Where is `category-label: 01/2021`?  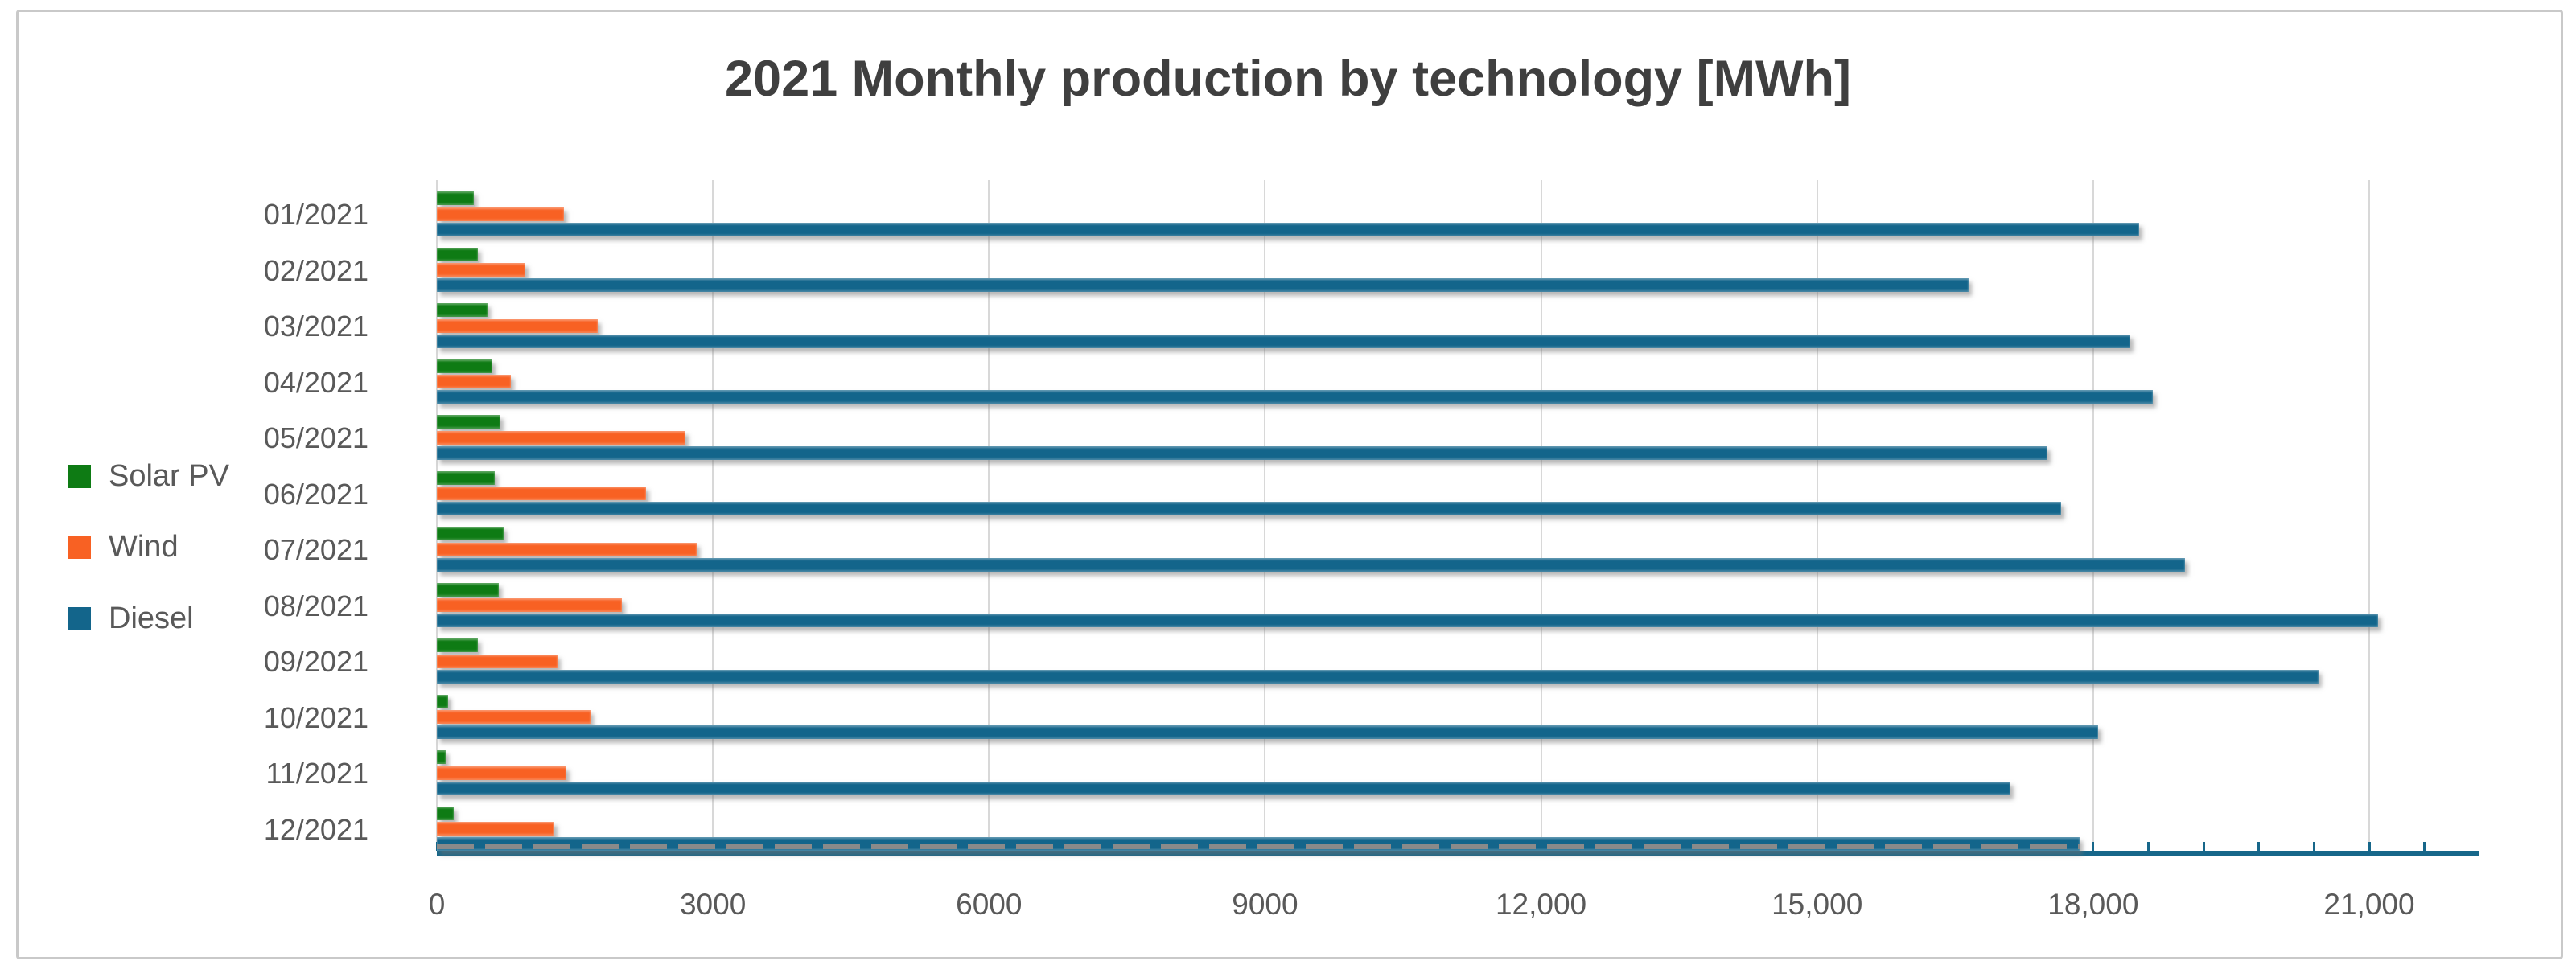
category-label: 01/2021 is located at coordinates (315, 214).